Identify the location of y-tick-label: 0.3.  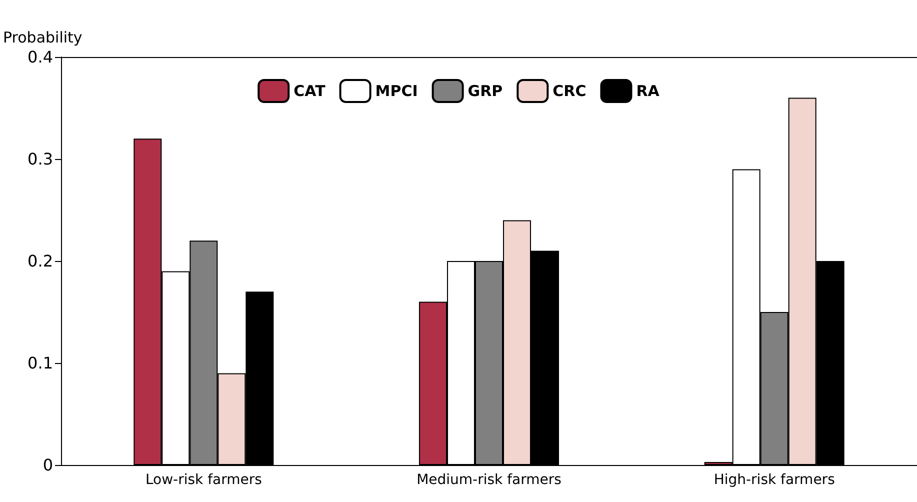
(40, 159).